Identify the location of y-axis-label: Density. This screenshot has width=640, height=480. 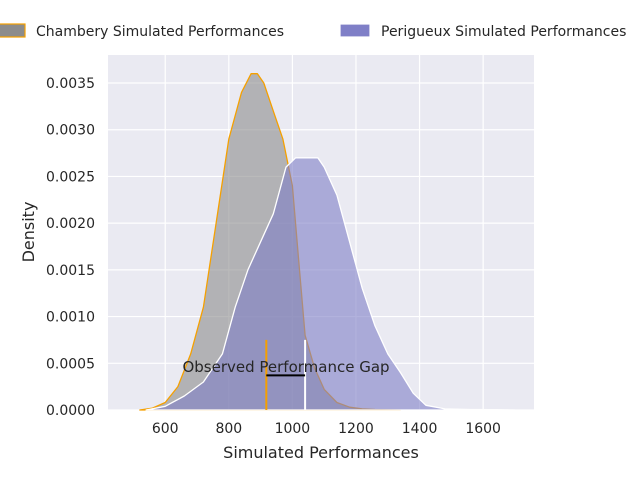
(28, 232).